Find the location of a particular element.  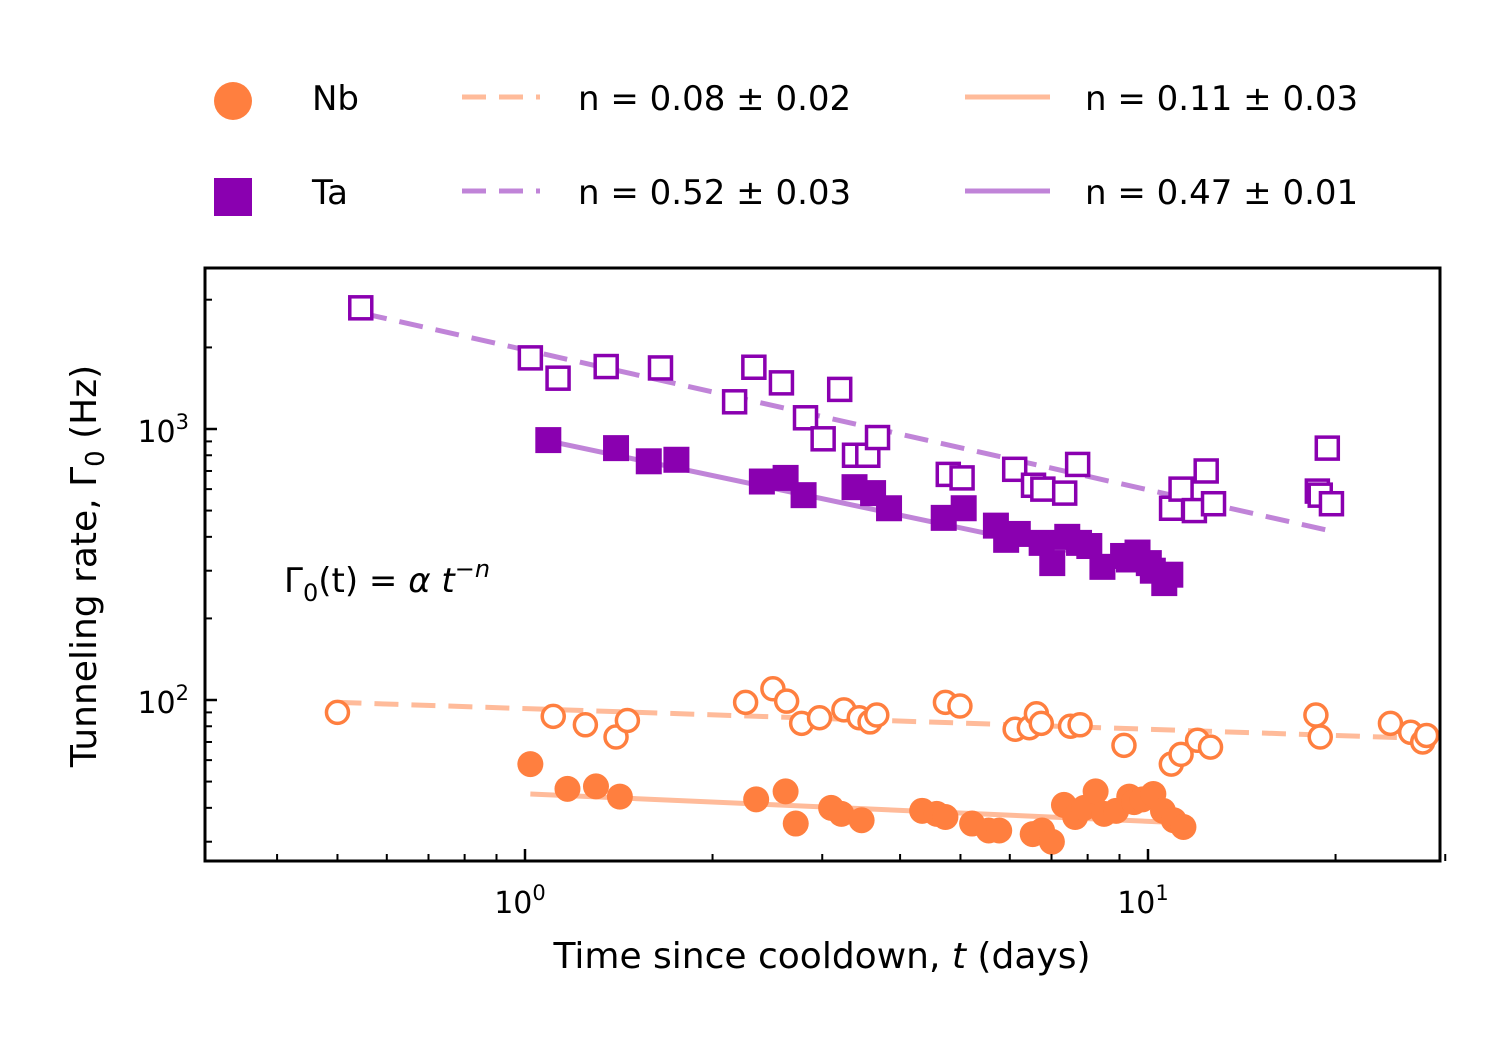

y-tick-label: 10² is located at coordinates (163, 701).